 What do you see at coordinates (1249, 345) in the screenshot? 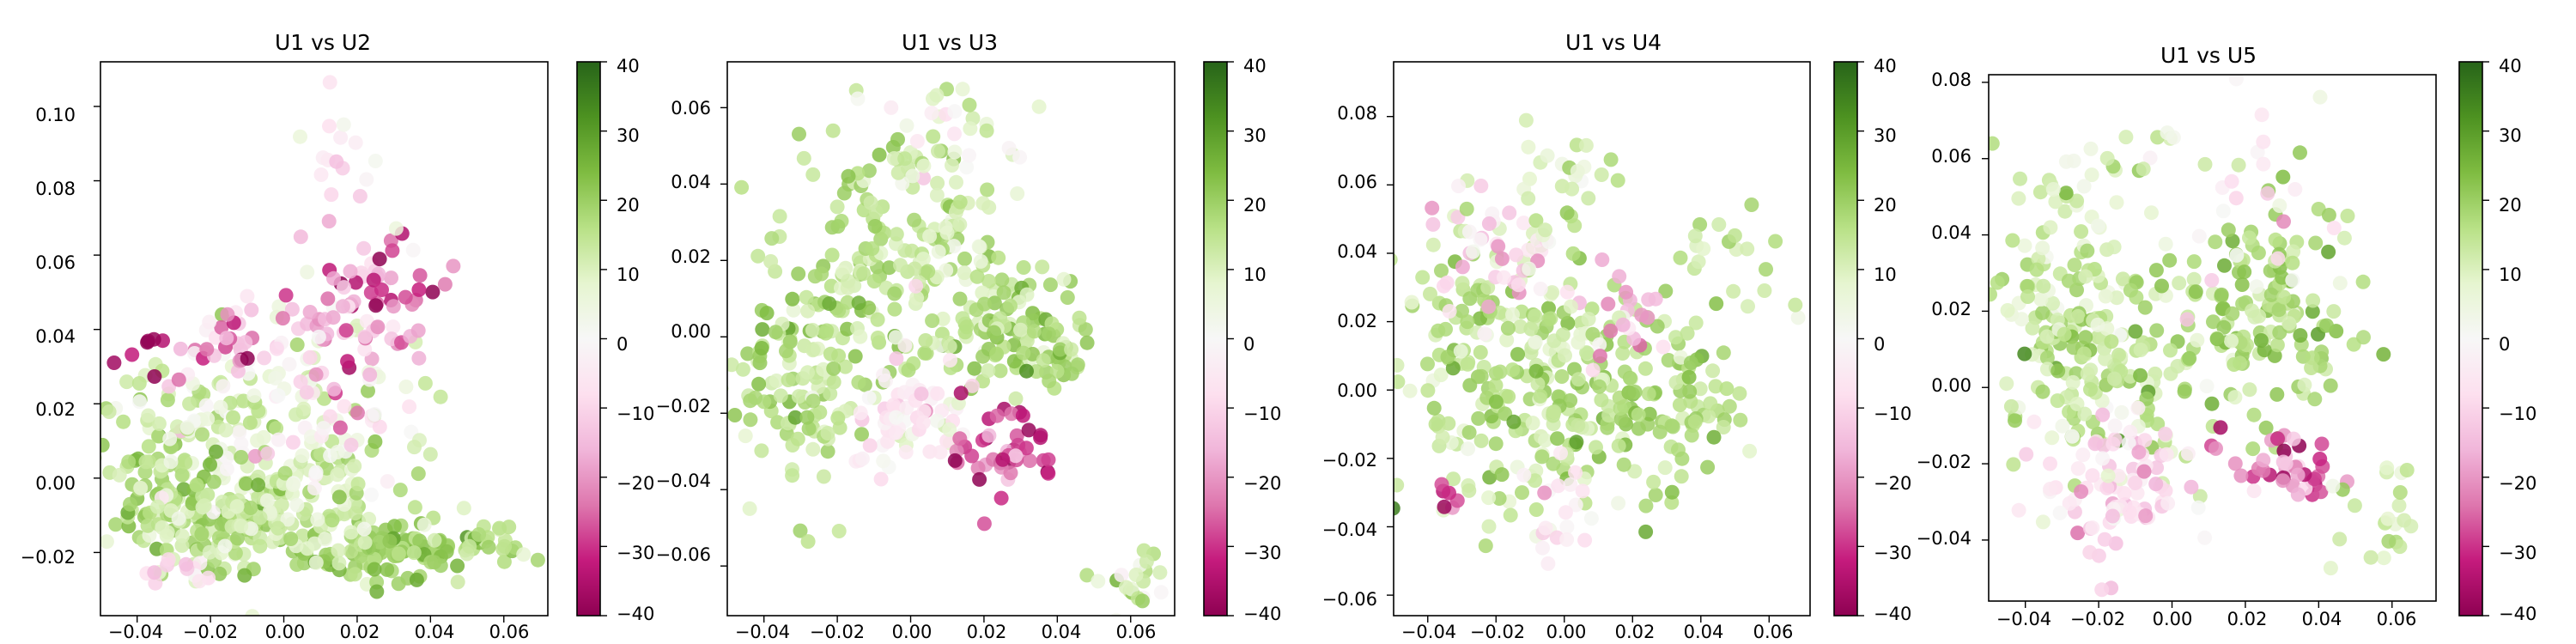
I see `colorbar-tick-label: 0` at bounding box center [1249, 345].